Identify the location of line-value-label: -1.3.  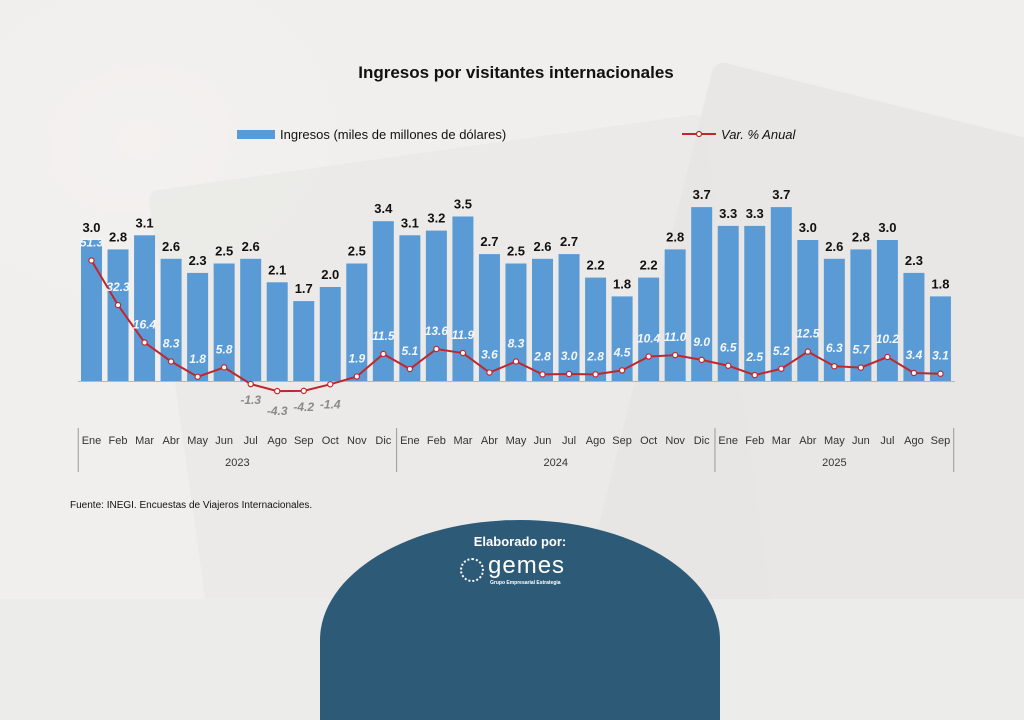
(250, 400).